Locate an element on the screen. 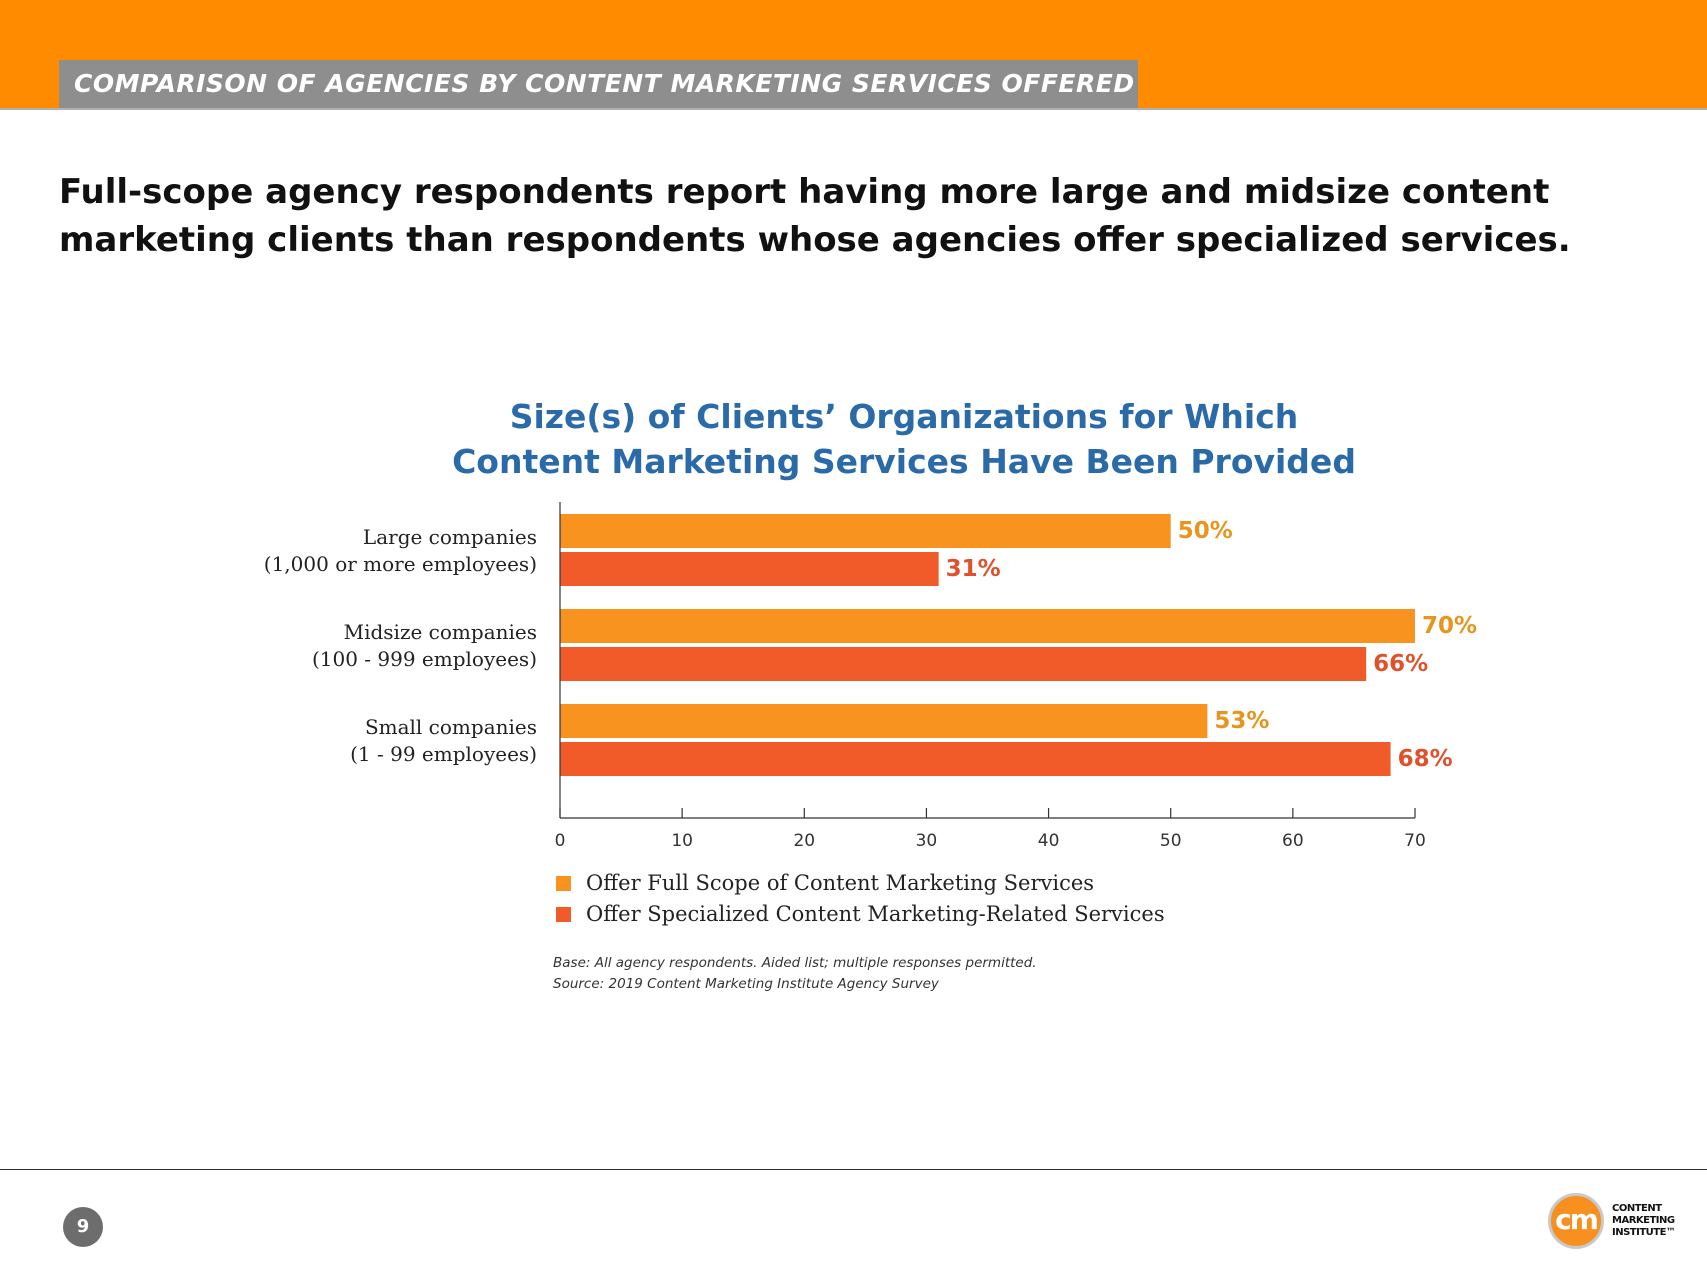 The image size is (1707, 1280). x-tick-label: 70 is located at coordinates (1415, 841).